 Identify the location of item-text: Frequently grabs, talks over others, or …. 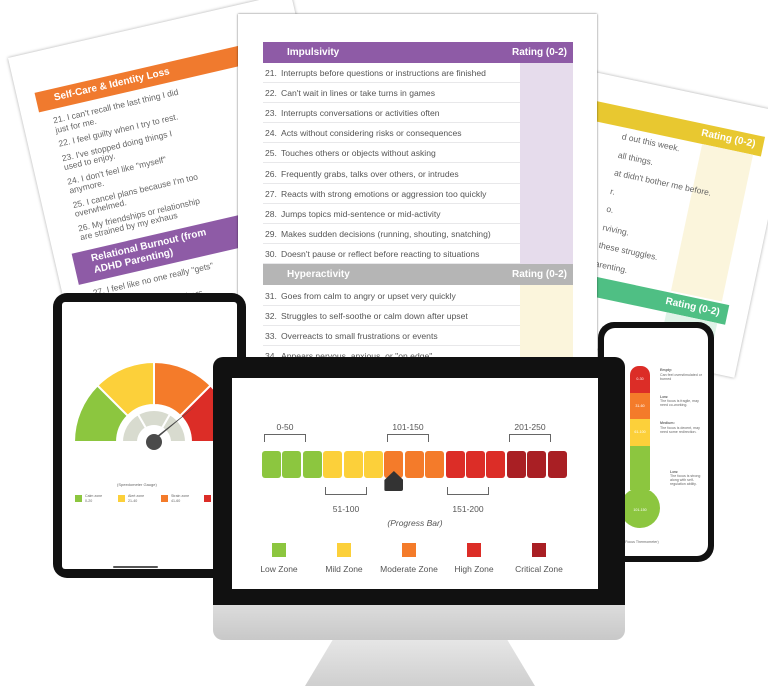
(370, 173).